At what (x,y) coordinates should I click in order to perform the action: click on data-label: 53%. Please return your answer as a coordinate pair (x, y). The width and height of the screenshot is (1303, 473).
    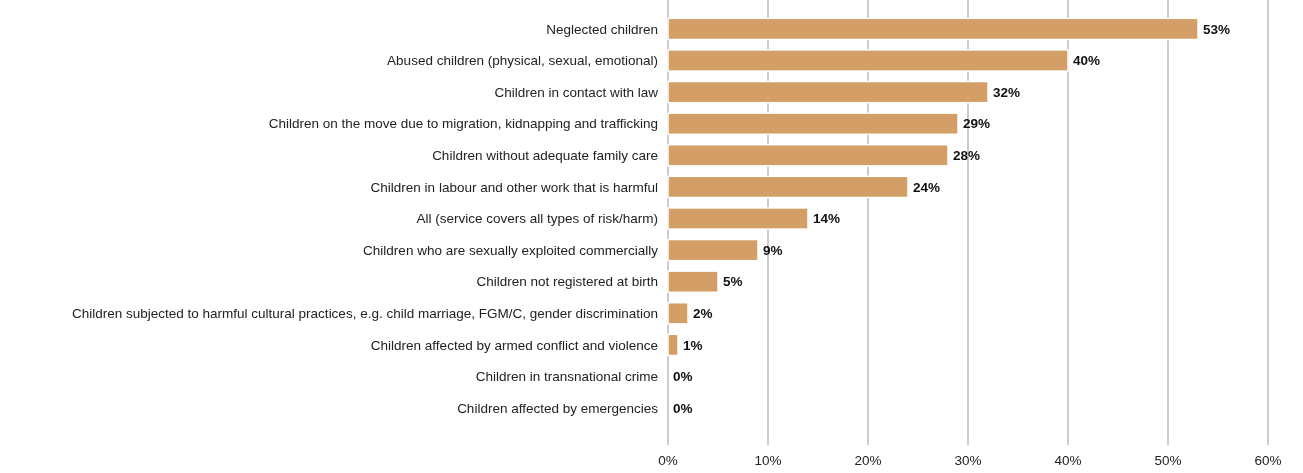
    Looking at the image, I should click on (1217, 29).